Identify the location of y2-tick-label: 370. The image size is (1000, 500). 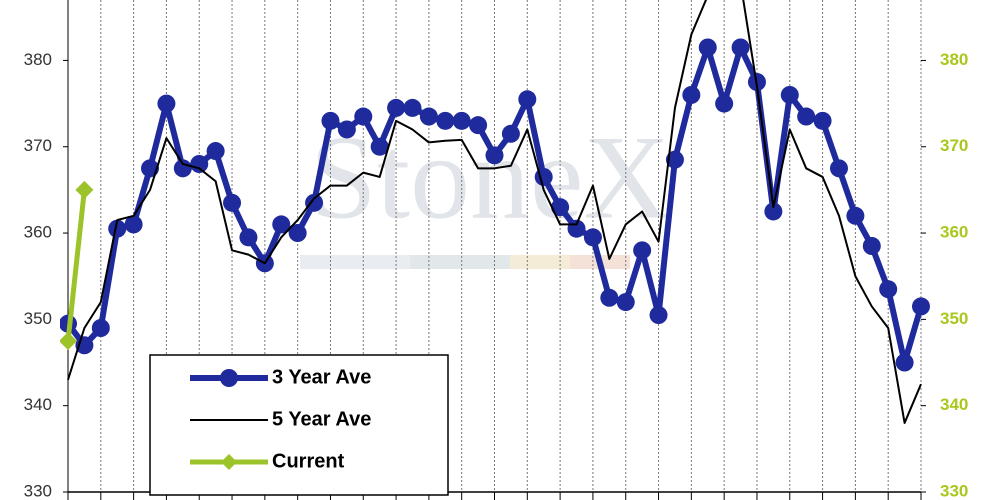
(954, 145).